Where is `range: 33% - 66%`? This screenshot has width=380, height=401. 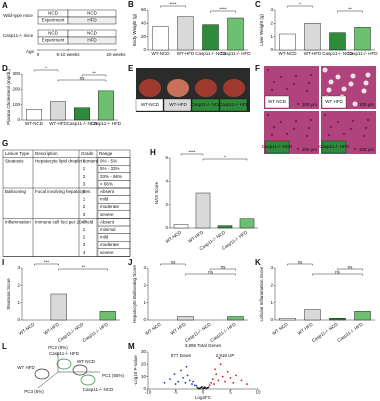 range: 33% - 66% is located at coordinates (111, 176).